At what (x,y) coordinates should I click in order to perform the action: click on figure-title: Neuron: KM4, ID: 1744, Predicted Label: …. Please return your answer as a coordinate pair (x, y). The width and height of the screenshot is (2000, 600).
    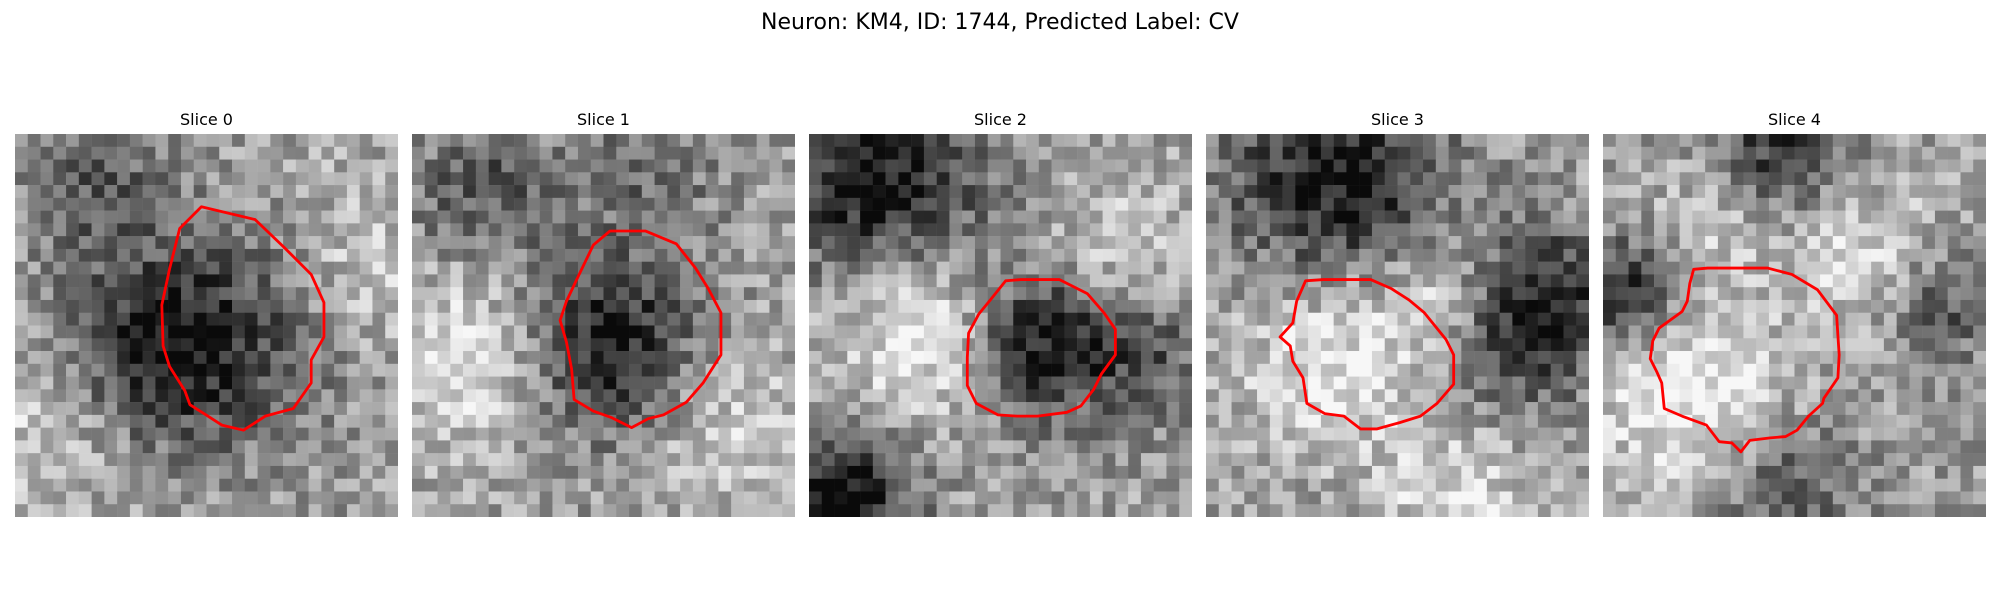
    Looking at the image, I should click on (1000, 22).